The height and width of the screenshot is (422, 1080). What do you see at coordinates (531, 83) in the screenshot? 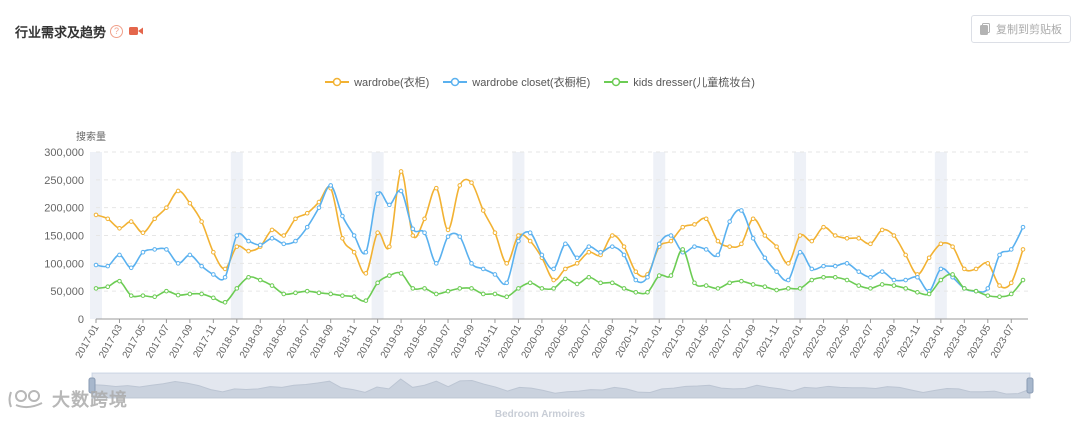
I see `legend-label: wardrobe closet(衣橱柜)` at bounding box center [531, 83].